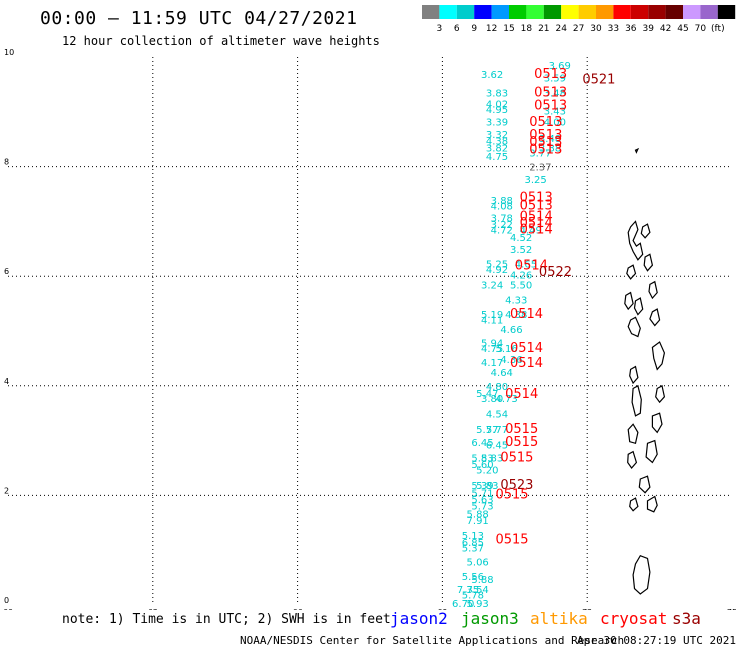 This screenshot has width=740, height=650. Describe the element at coordinates (478, 563) in the screenshot. I see `swh-label: 5.06` at that location.